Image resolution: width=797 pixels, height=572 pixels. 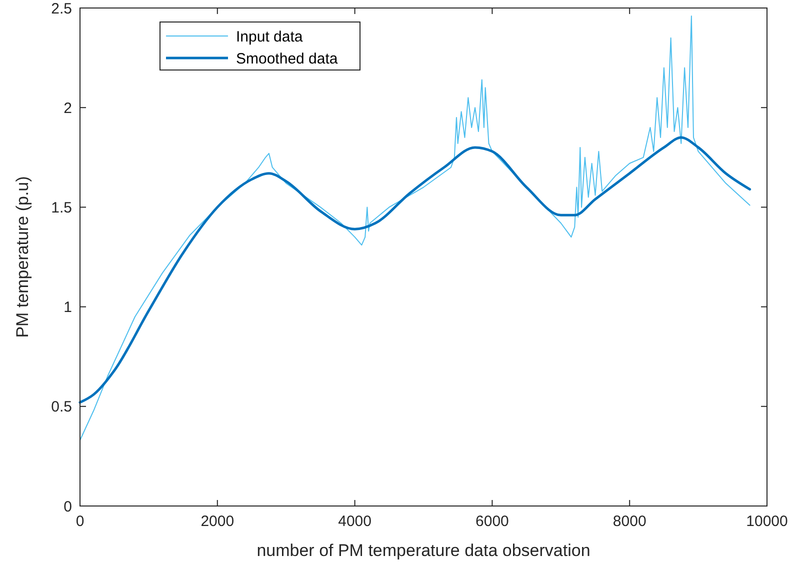 What do you see at coordinates (767, 521) in the screenshot?
I see `x-tick-label: 10000` at bounding box center [767, 521].